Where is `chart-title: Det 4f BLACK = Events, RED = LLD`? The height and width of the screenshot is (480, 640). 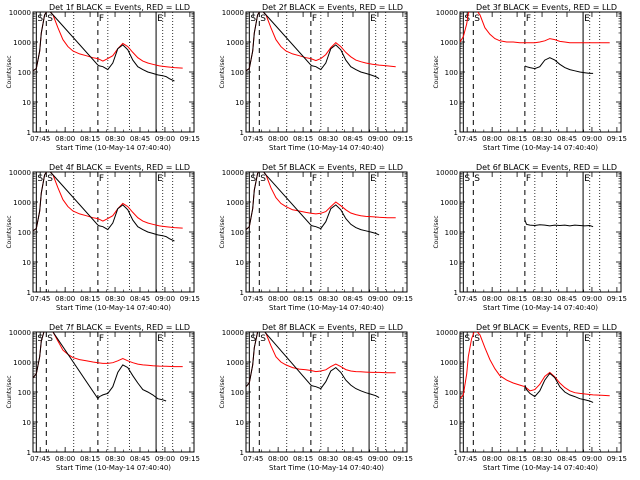
chart-title: Det 4f BLACK = Events, RED = LLD is located at coordinates (119, 167).